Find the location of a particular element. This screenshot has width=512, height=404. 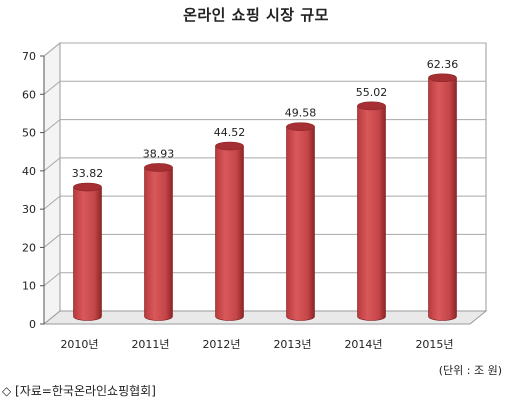

floor is located at coordinates (265, 317).